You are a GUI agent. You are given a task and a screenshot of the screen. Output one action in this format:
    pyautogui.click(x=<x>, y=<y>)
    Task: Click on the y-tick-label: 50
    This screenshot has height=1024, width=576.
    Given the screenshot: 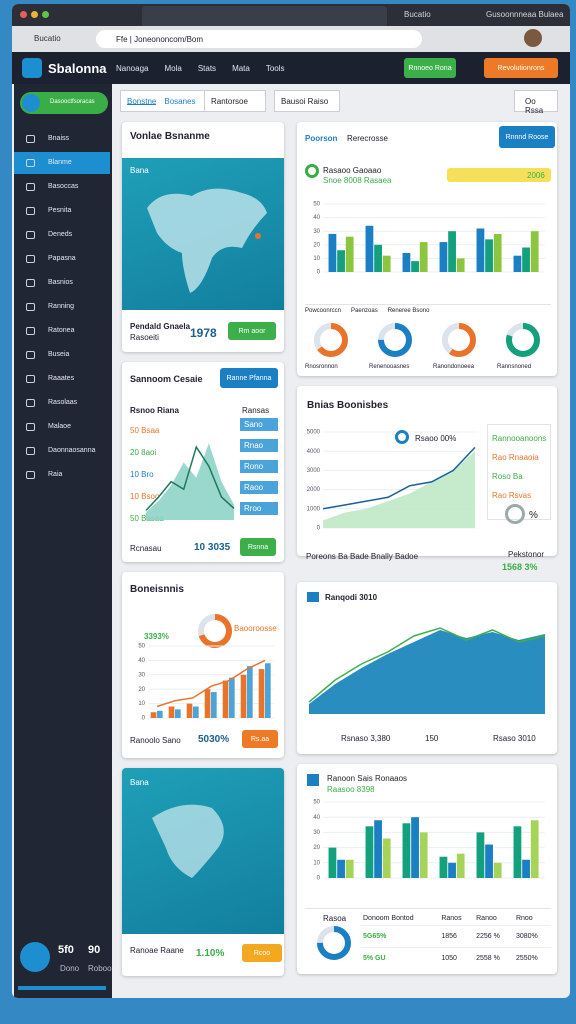 What is the action you would take?
    pyautogui.click(x=316, y=205)
    